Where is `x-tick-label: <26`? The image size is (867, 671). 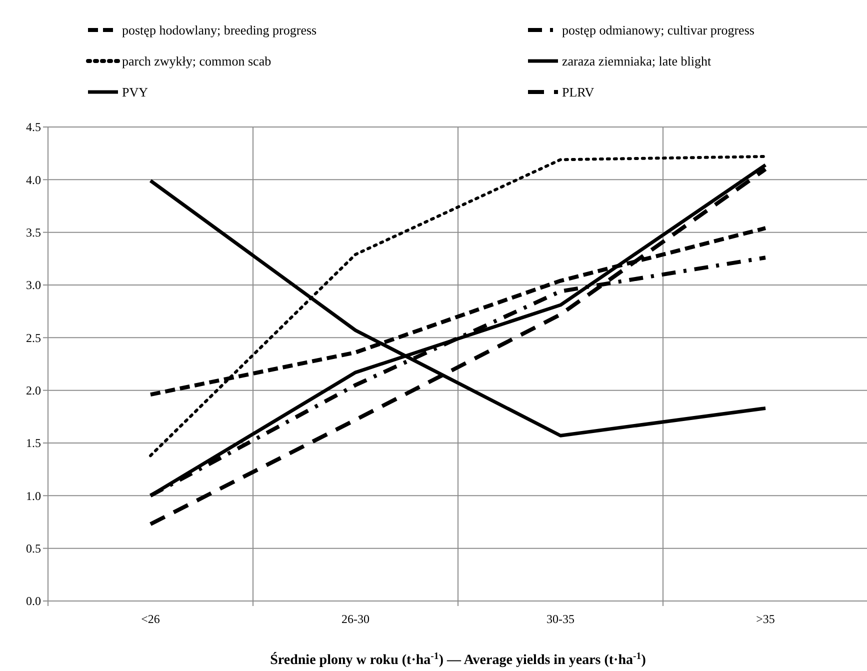 x-tick-label: <26 is located at coordinates (150, 619).